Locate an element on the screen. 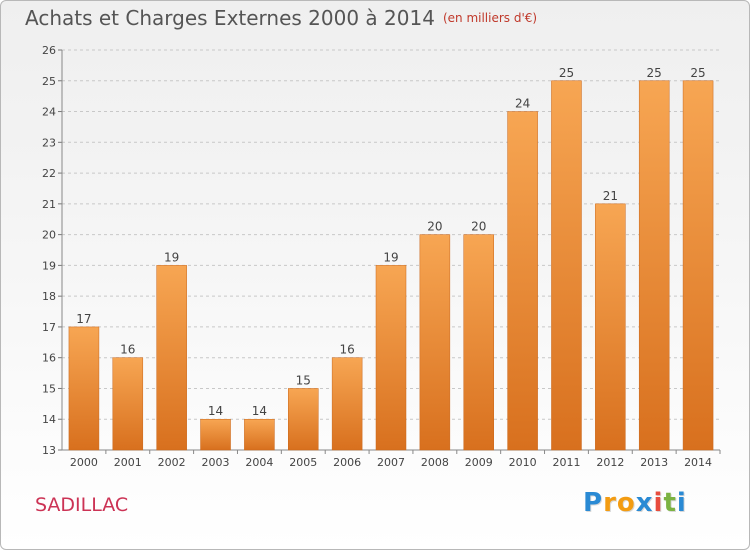  proxiti-logo: Proxiti is located at coordinates (635, 503).